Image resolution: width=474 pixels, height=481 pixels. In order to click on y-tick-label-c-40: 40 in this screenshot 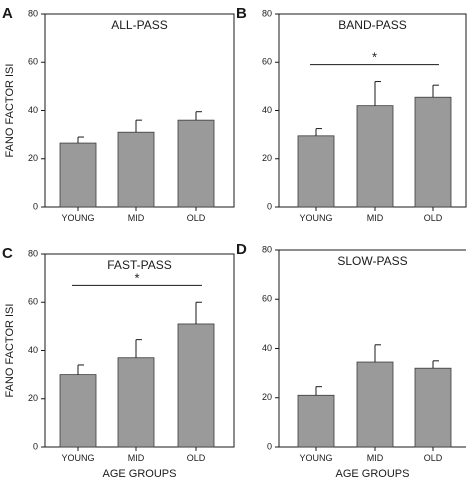, I will do `click(33, 350)`.